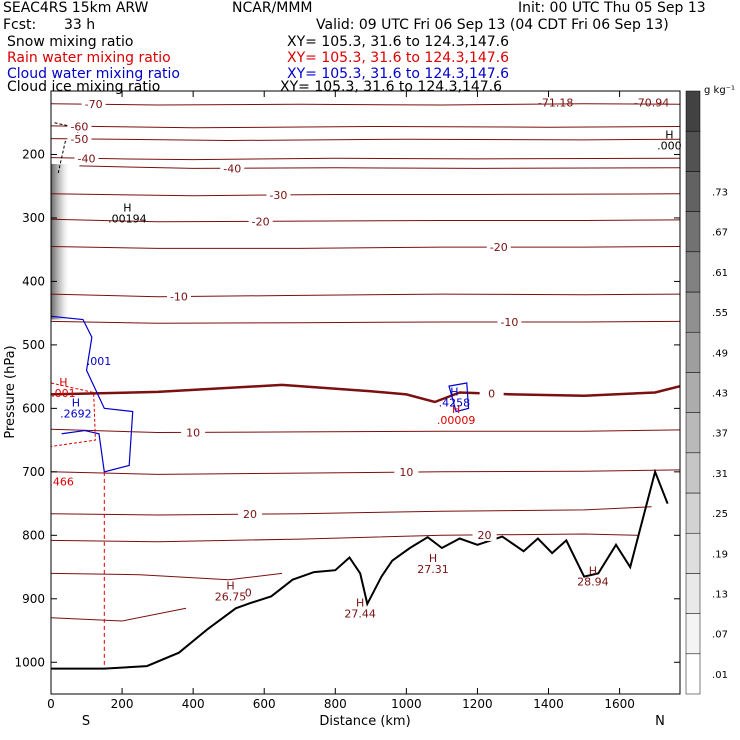 Image resolution: width=740 pixels, height=740 pixels. Describe the element at coordinates (122, 704) in the screenshot. I see `x-tick-label: 200` at that location.